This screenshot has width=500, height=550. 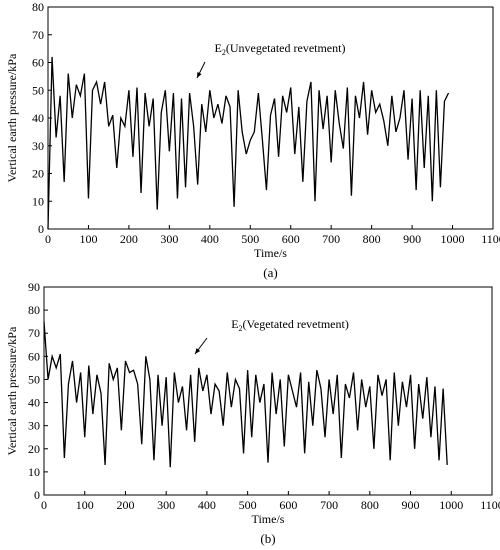 I want to click on panel-caption: (b), so click(x=267, y=538).